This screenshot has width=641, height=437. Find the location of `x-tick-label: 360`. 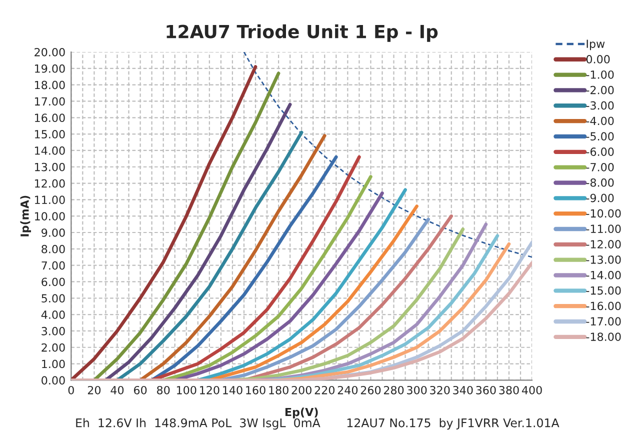

x-tick-label: 360 is located at coordinates (486, 390).